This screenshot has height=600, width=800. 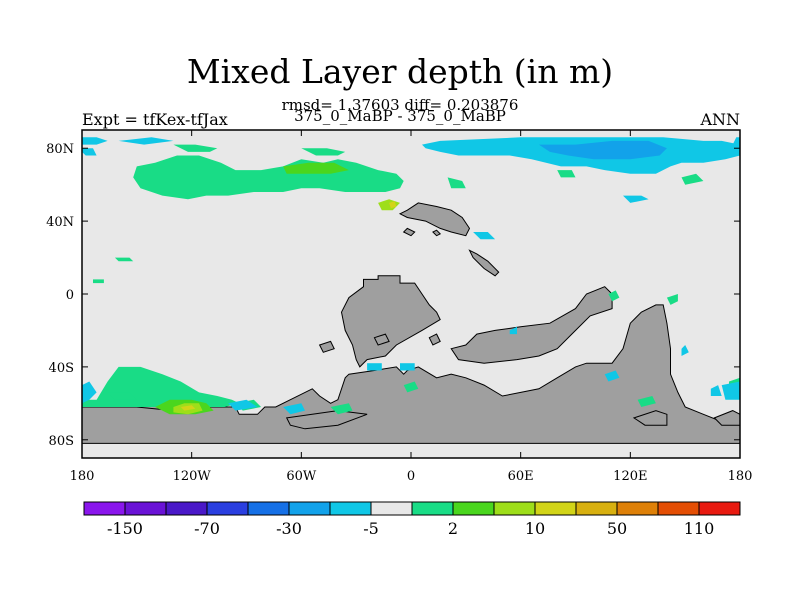 What do you see at coordinates (61, 368) in the screenshot?
I see `y-tick-label: 40S` at bounding box center [61, 368].